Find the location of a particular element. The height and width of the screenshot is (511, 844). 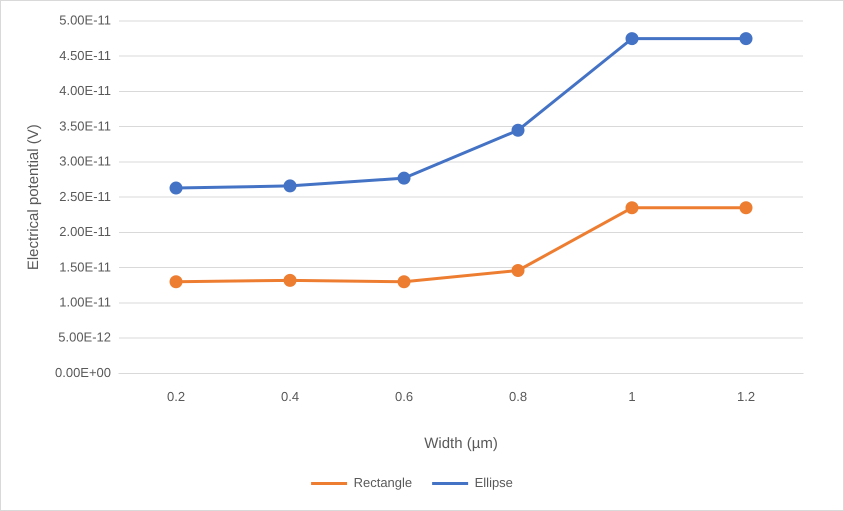

x-tick-label: 0.6 is located at coordinates (404, 396).